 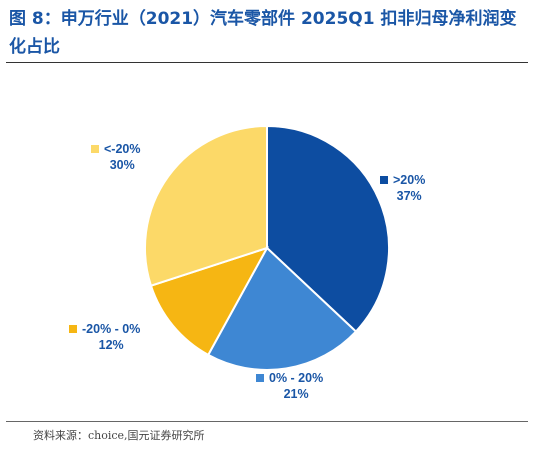 I want to click on slice-value-2: 21%, so click(x=296, y=394).